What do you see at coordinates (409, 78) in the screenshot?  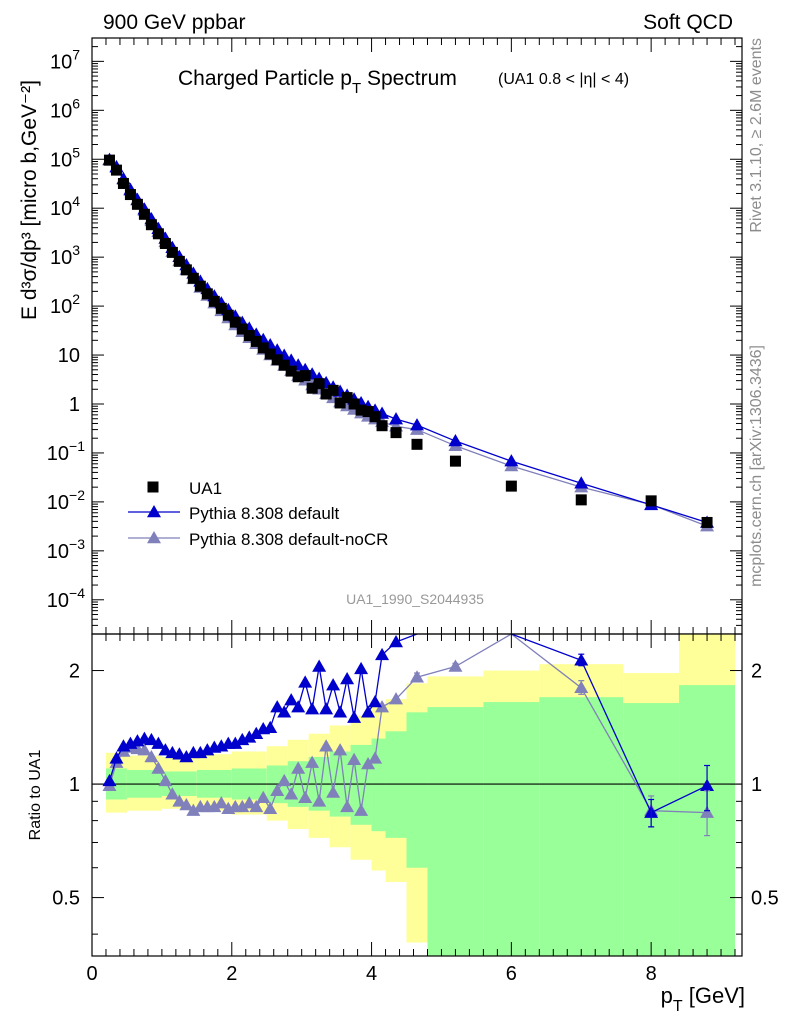 I see `title-tail: Spectrum` at bounding box center [409, 78].